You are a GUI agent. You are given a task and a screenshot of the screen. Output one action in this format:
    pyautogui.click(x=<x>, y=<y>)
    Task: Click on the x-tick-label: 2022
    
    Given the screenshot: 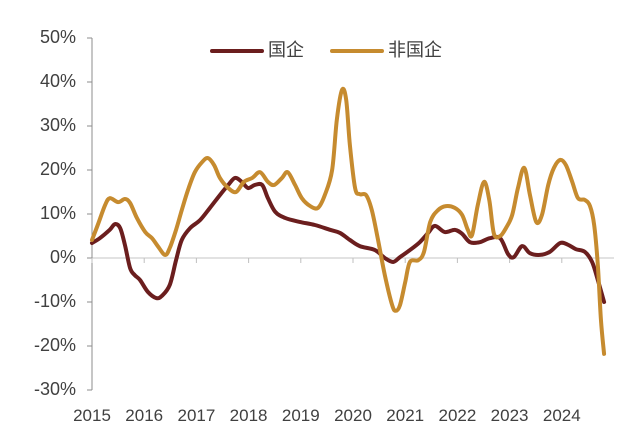 What is the action you would take?
    pyautogui.click(x=457, y=415)
    